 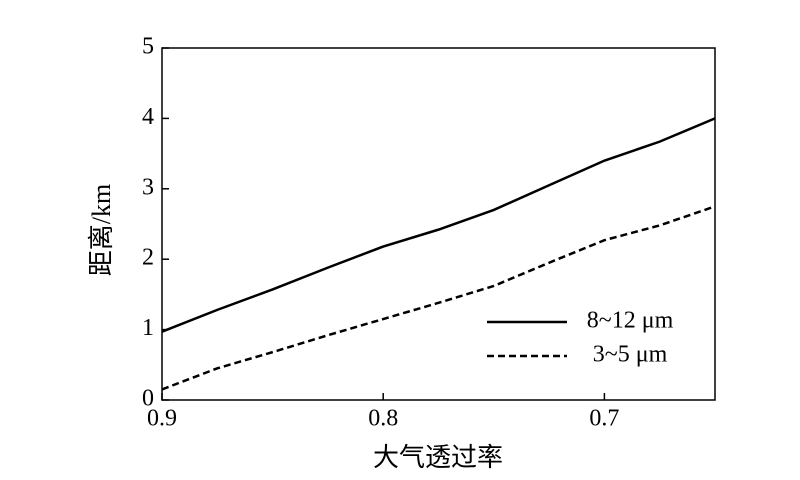 I want to click on y-tick-label: 1, so click(x=148, y=328).